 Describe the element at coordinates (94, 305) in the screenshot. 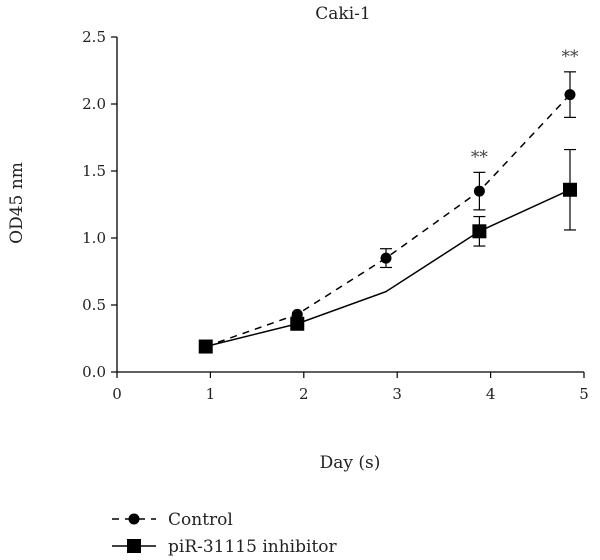

I see `y-tick-label-1: 0.5` at that location.